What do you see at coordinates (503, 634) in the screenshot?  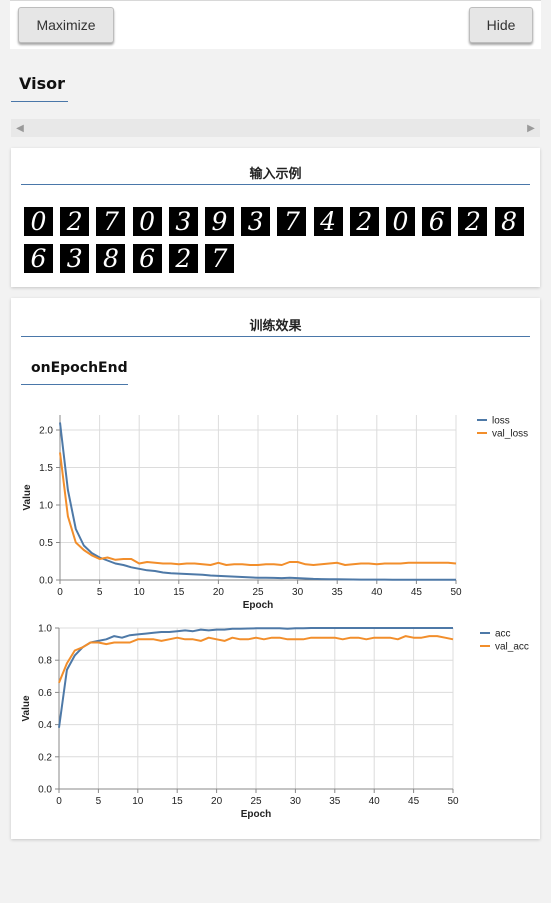 I see `legend-label-acc: acc` at bounding box center [503, 634].